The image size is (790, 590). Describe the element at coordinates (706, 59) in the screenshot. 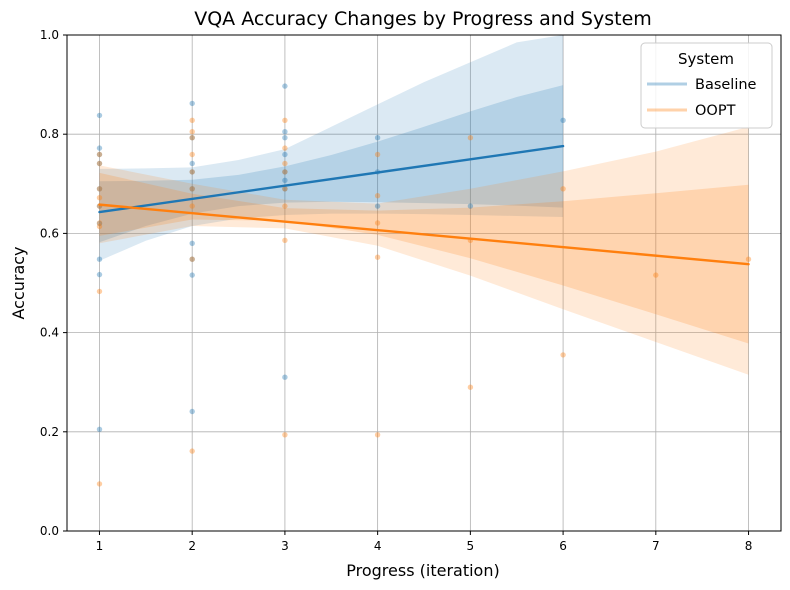

I see `legend-title: System` at that location.